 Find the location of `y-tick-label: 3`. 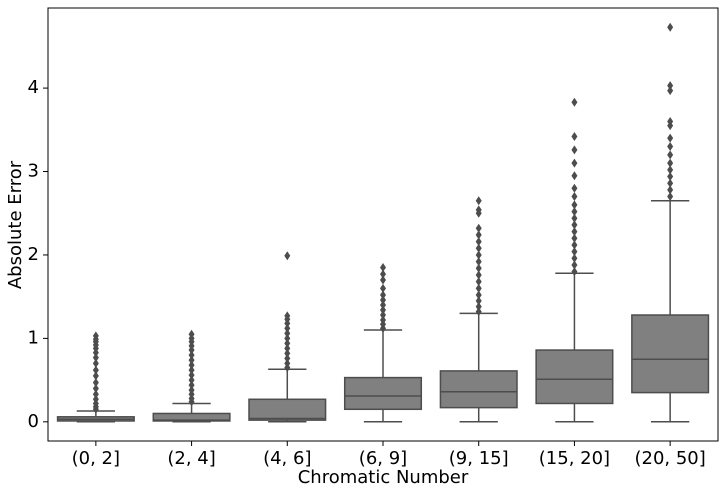

y-tick-label: 3 is located at coordinates (33, 171).